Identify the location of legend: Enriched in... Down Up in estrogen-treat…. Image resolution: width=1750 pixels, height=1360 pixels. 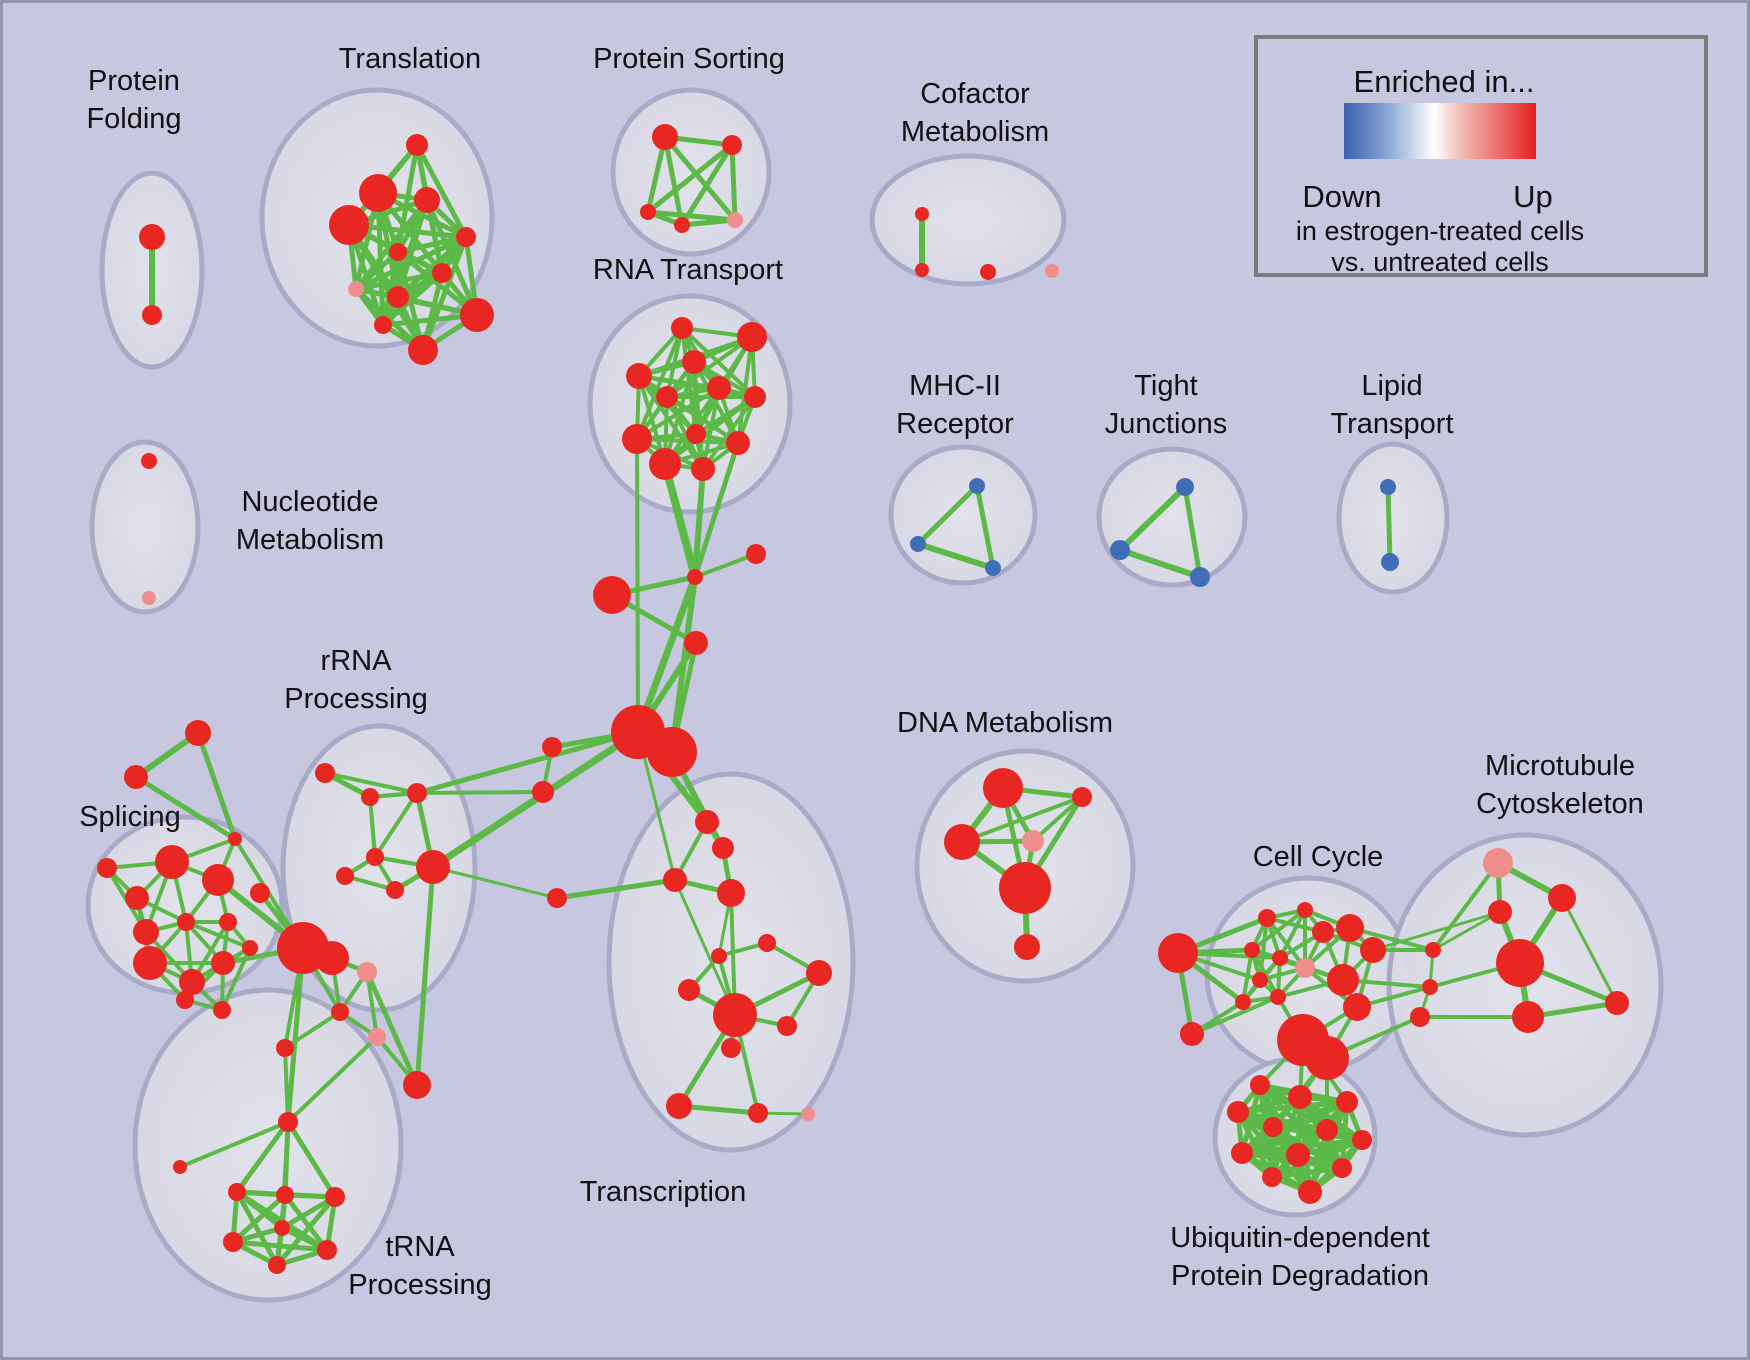
(1481, 156).